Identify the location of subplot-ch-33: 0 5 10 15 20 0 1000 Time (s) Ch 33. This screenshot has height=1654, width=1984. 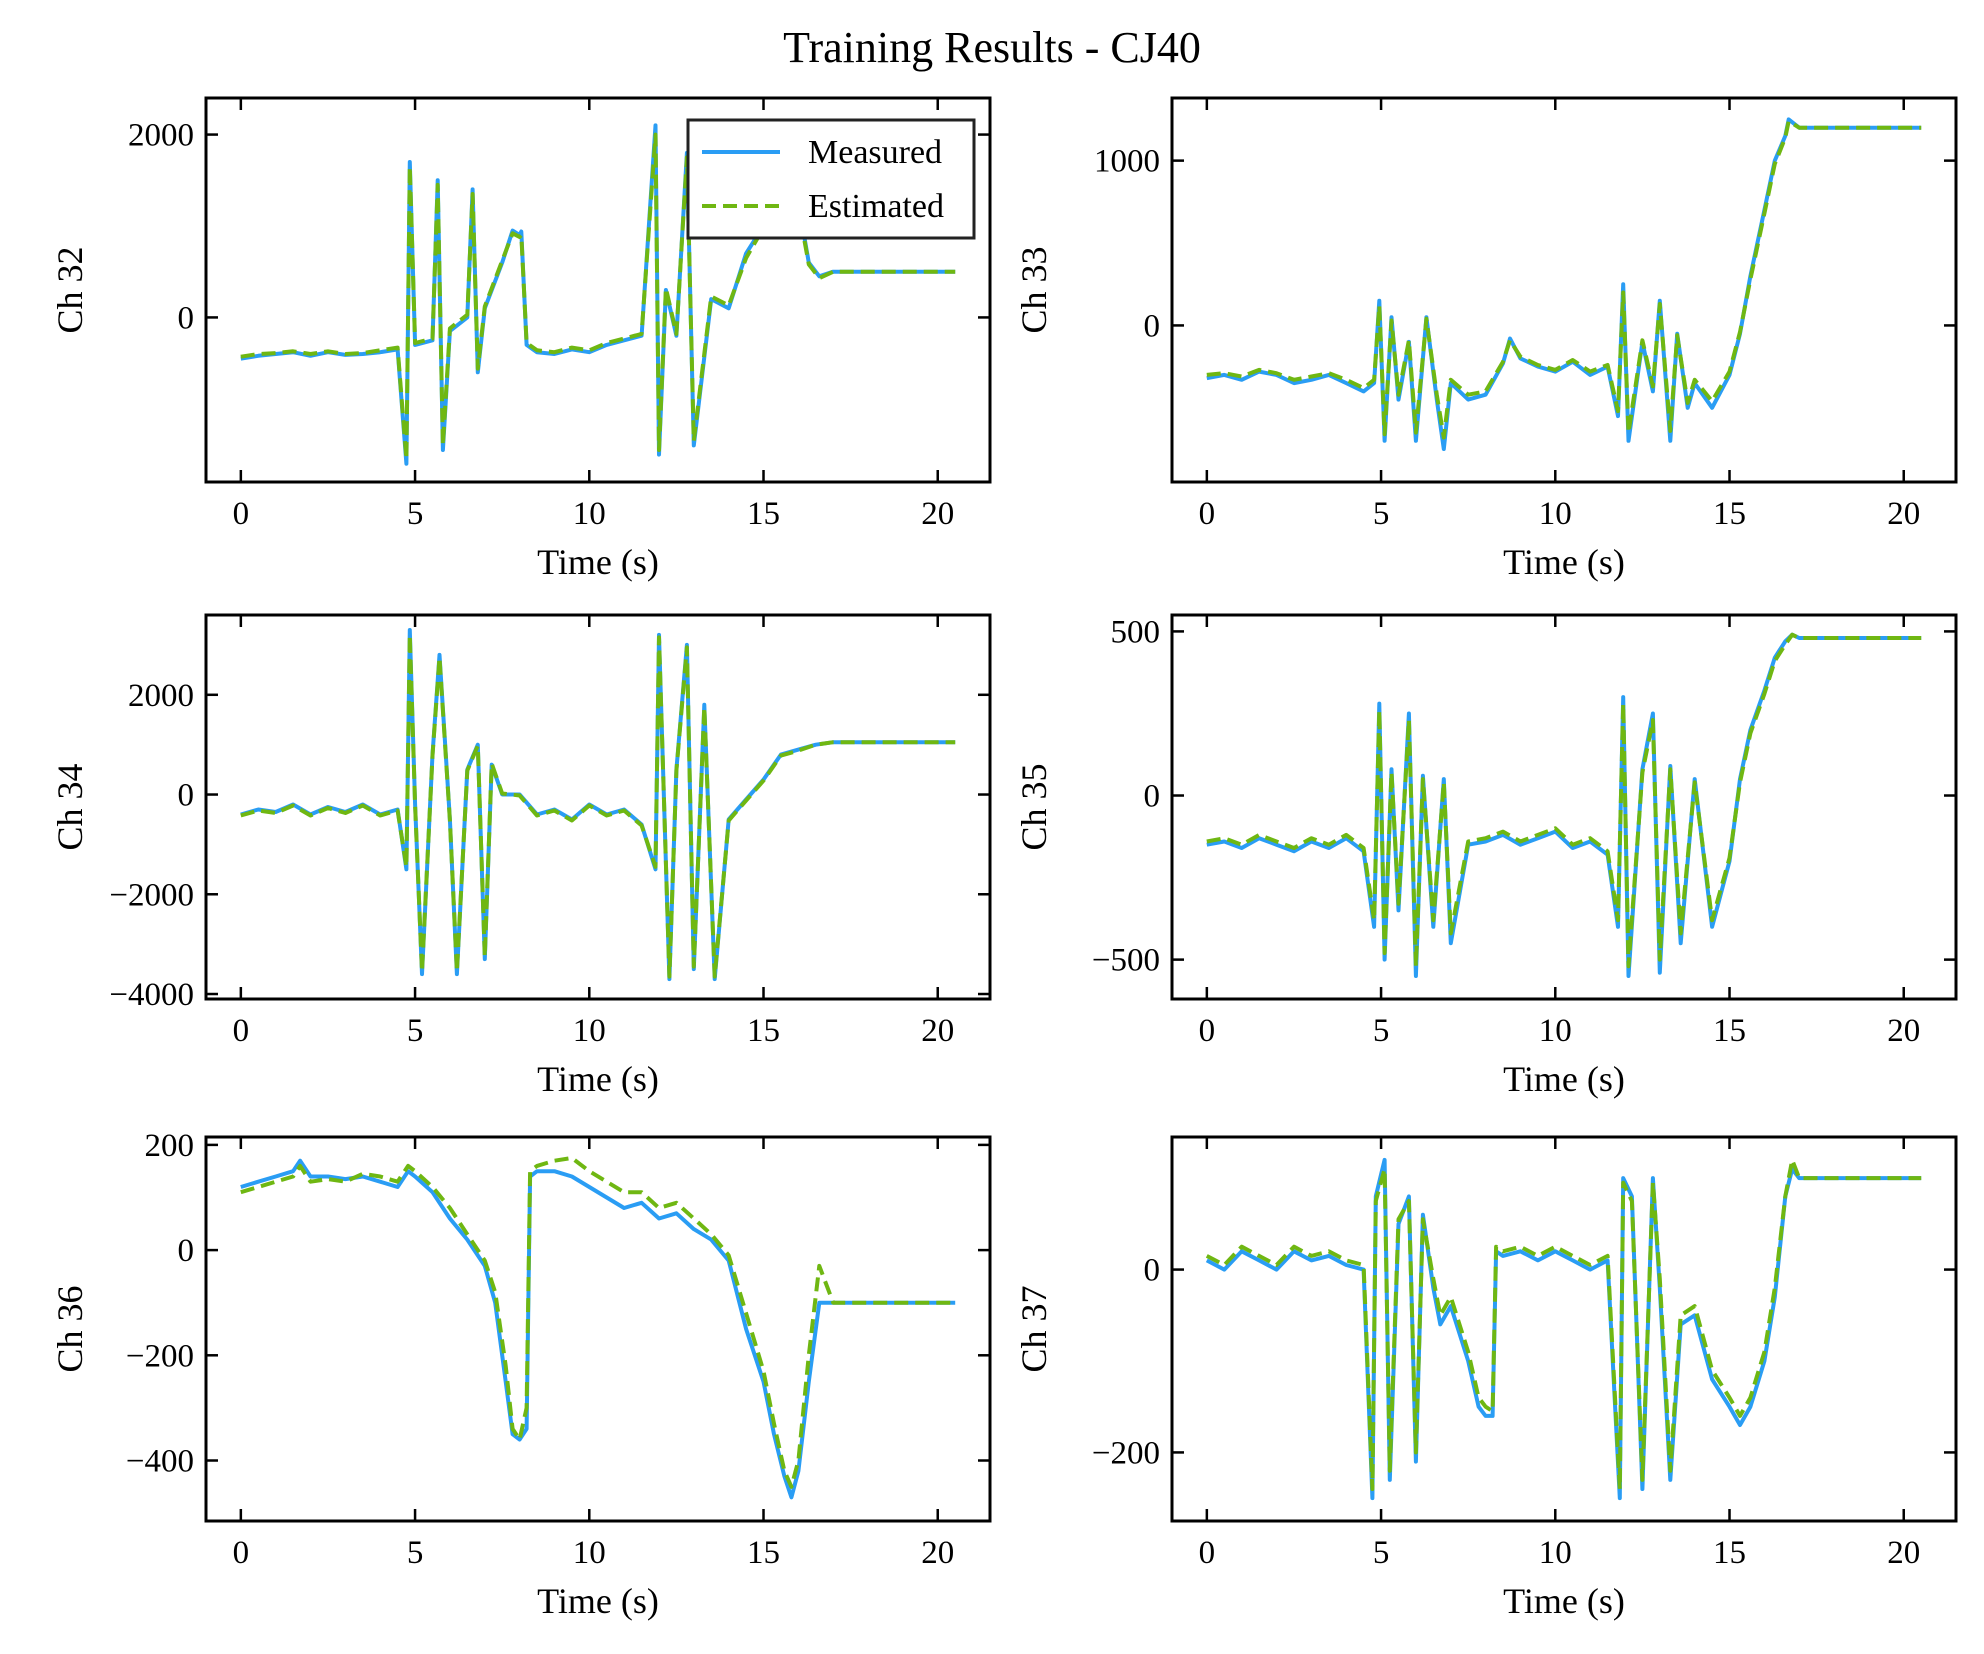
(1486, 339).